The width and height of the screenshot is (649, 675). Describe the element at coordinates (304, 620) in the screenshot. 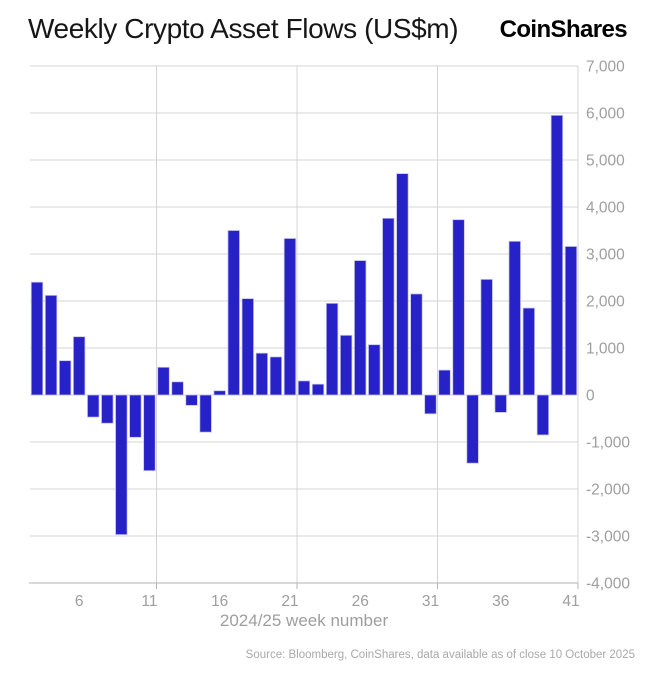

I see `x-axis-title: 2024/25 week number` at that location.